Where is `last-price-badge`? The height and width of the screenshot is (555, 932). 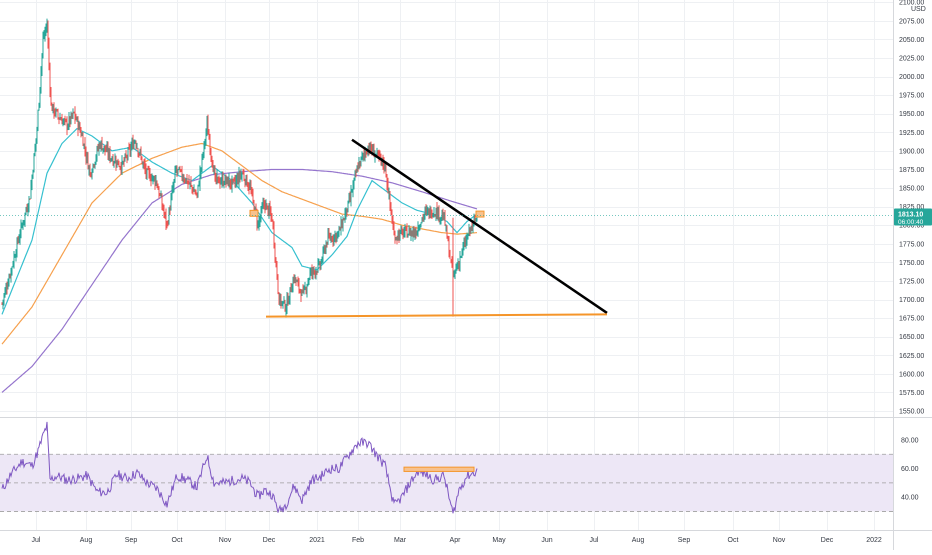
last-price-badge is located at coordinates (913, 217).